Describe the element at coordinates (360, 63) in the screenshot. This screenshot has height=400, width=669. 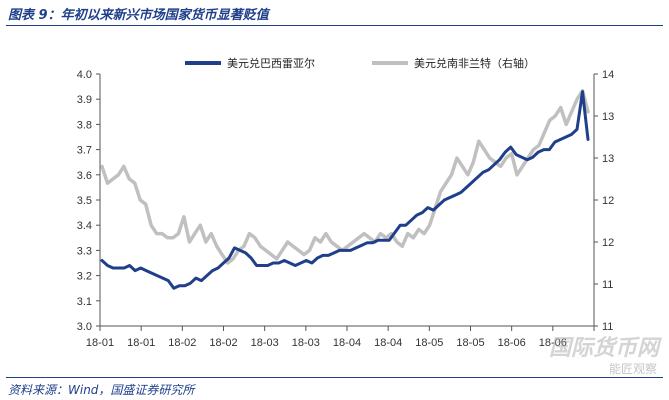
I see `chart-legend: 美元兑巴西雷亚尔 美元兑南非兰特（右轴）` at that location.